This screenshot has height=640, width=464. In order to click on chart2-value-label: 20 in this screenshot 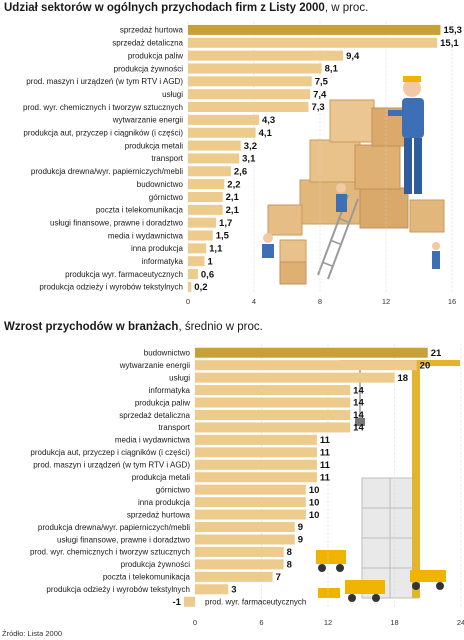, I will do `click(425, 365)`.